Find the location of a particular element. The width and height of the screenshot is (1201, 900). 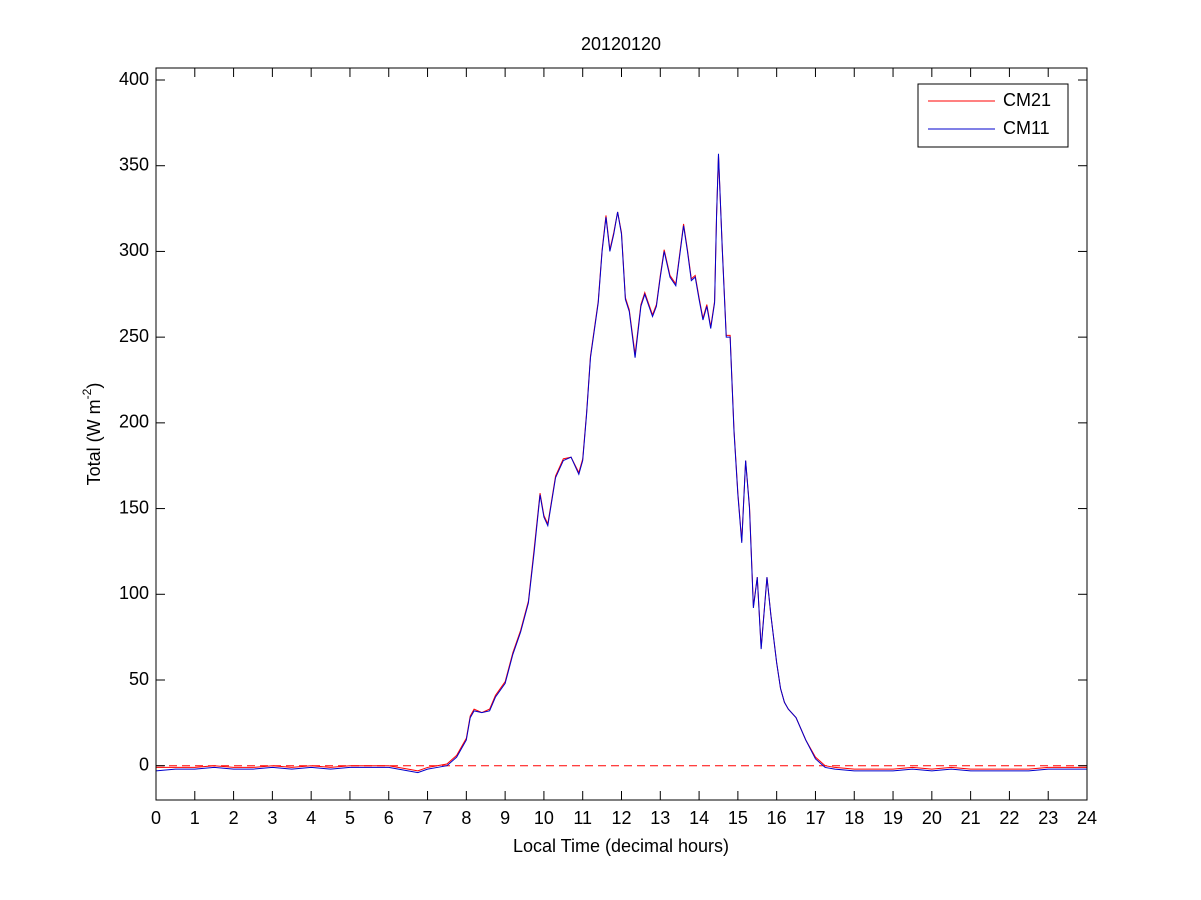

y-tick-label: 350 is located at coordinates (134, 164).